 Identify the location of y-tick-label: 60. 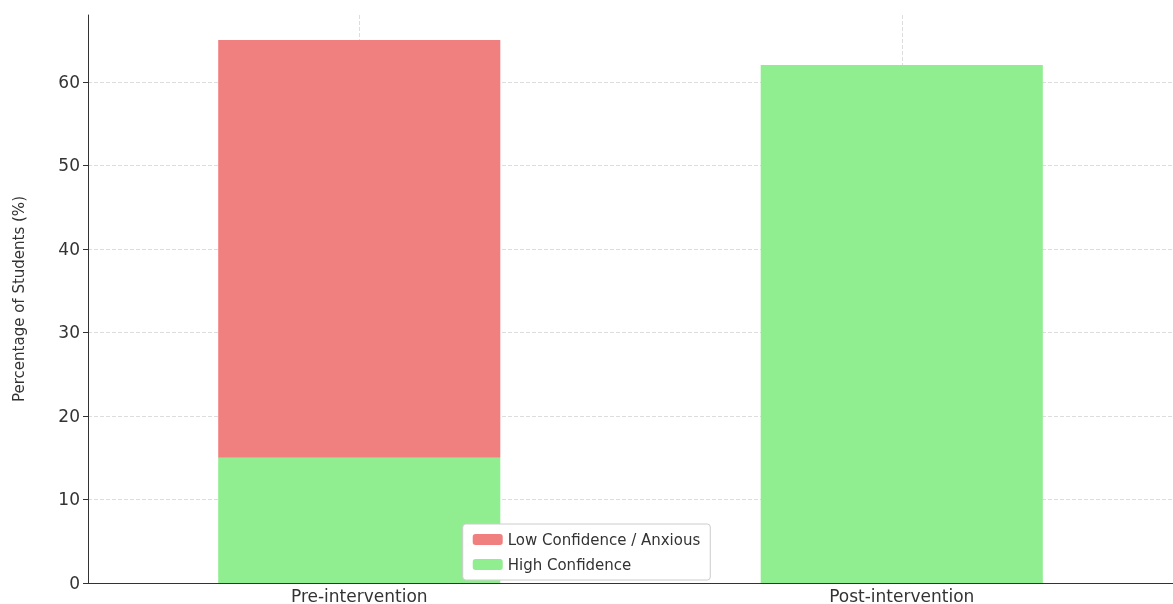
(69, 81).